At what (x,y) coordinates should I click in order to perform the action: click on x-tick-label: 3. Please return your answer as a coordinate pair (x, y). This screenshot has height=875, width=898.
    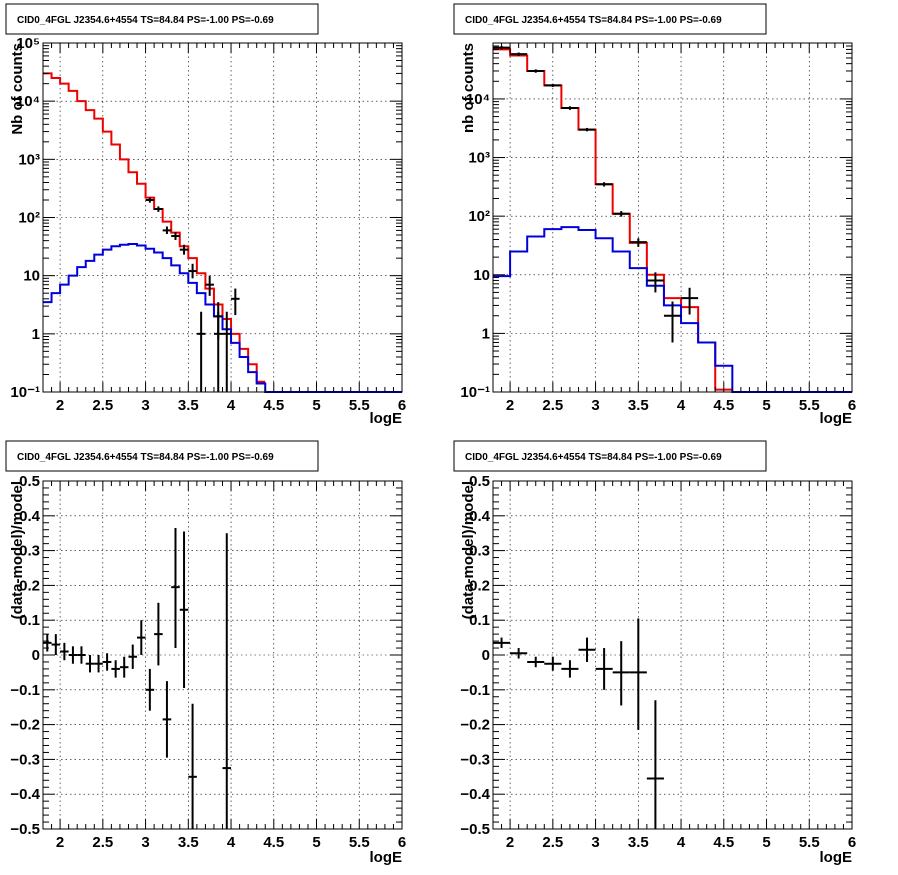
    Looking at the image, I should click on (145, 405).